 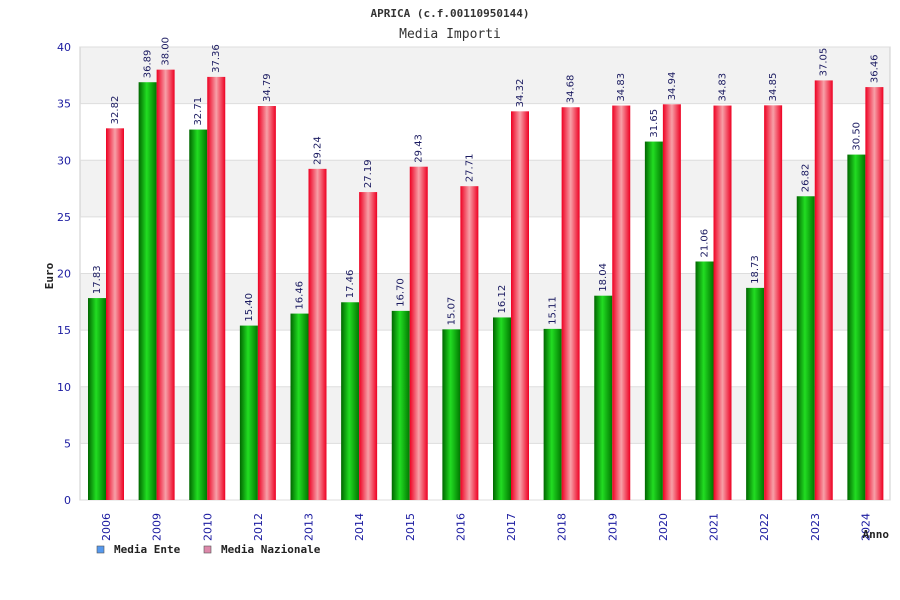 I want to click on y-axis-ticks: 0 5 10 15 20 25 30 35 40, so click(x=64, y=274).